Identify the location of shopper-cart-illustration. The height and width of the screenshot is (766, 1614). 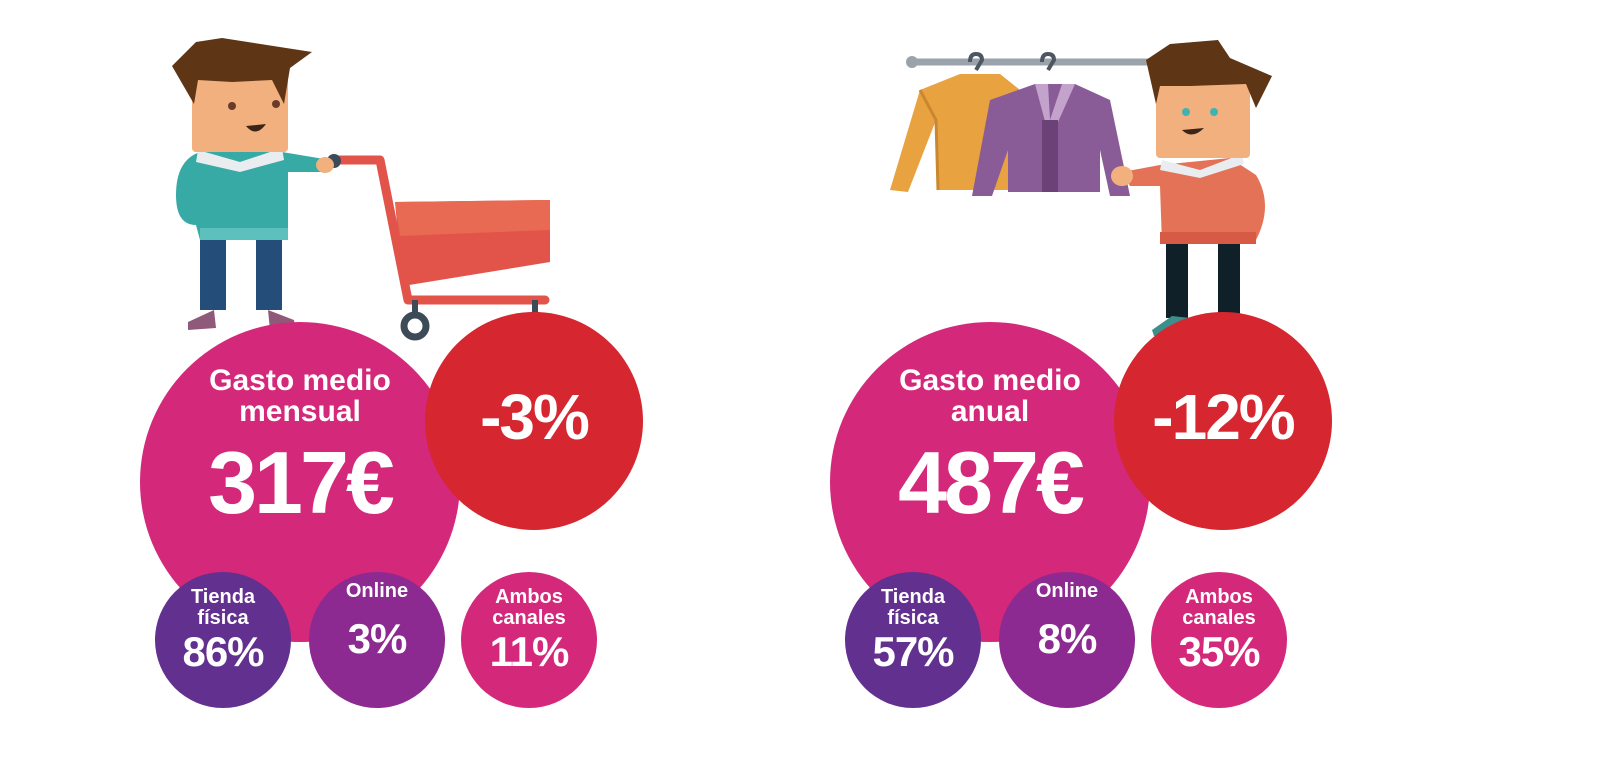
(361, 189).